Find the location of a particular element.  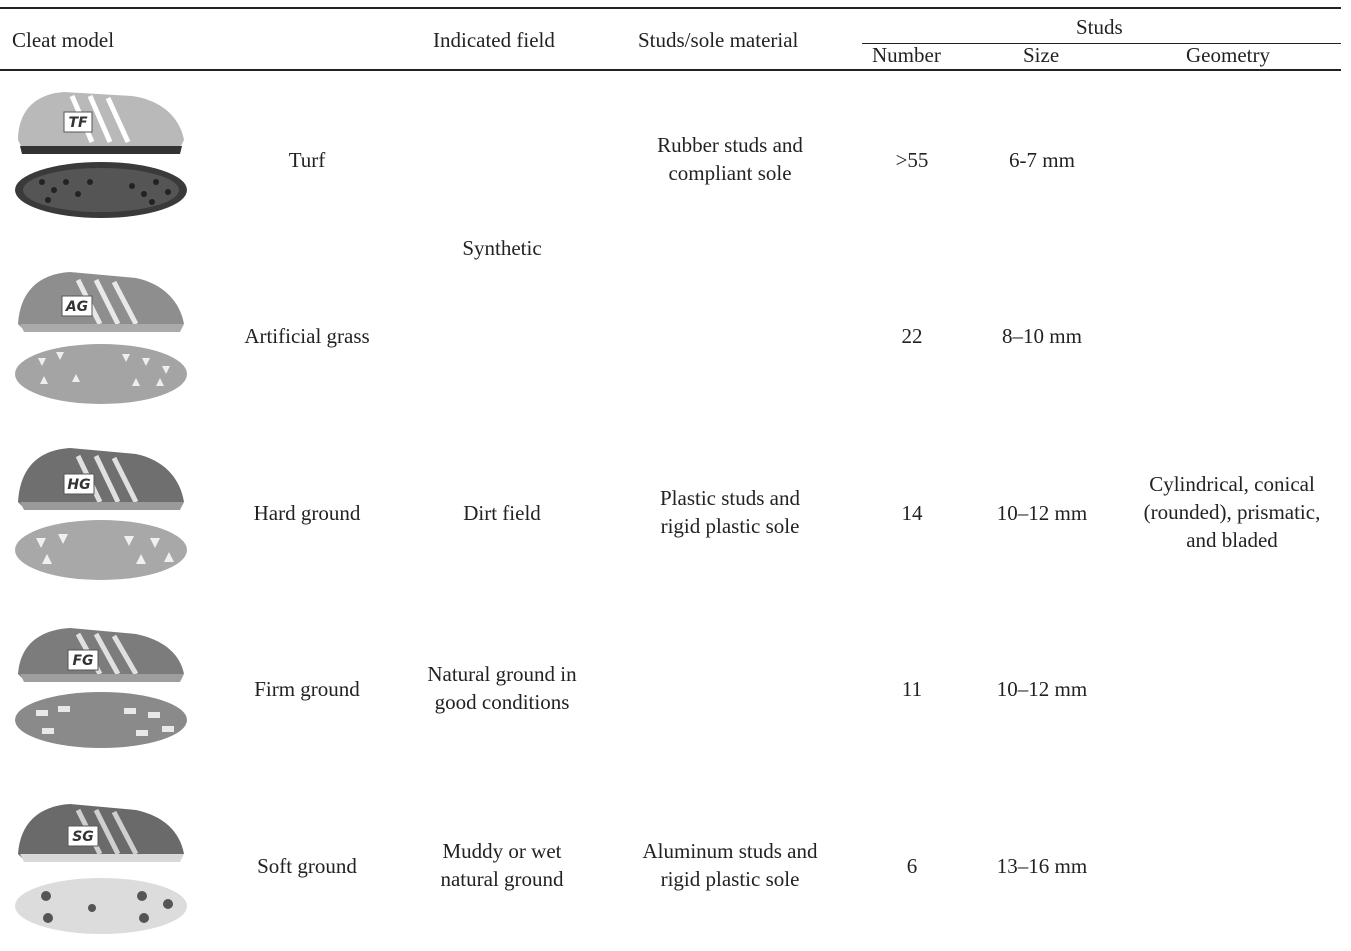

cell-model-hard-ground: Hard ground is located at coordinates (307, 513).